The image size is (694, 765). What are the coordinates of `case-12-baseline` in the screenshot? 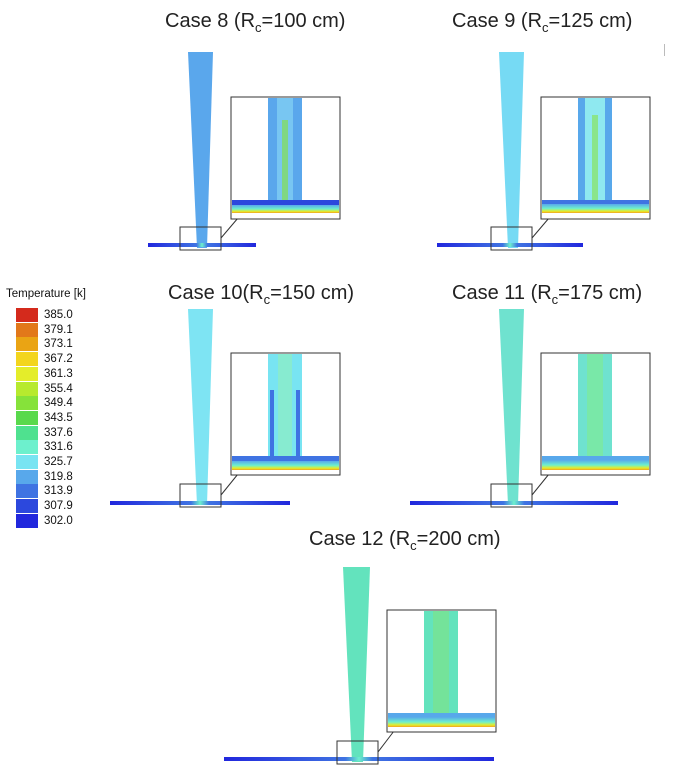 It's located at (359, 759).